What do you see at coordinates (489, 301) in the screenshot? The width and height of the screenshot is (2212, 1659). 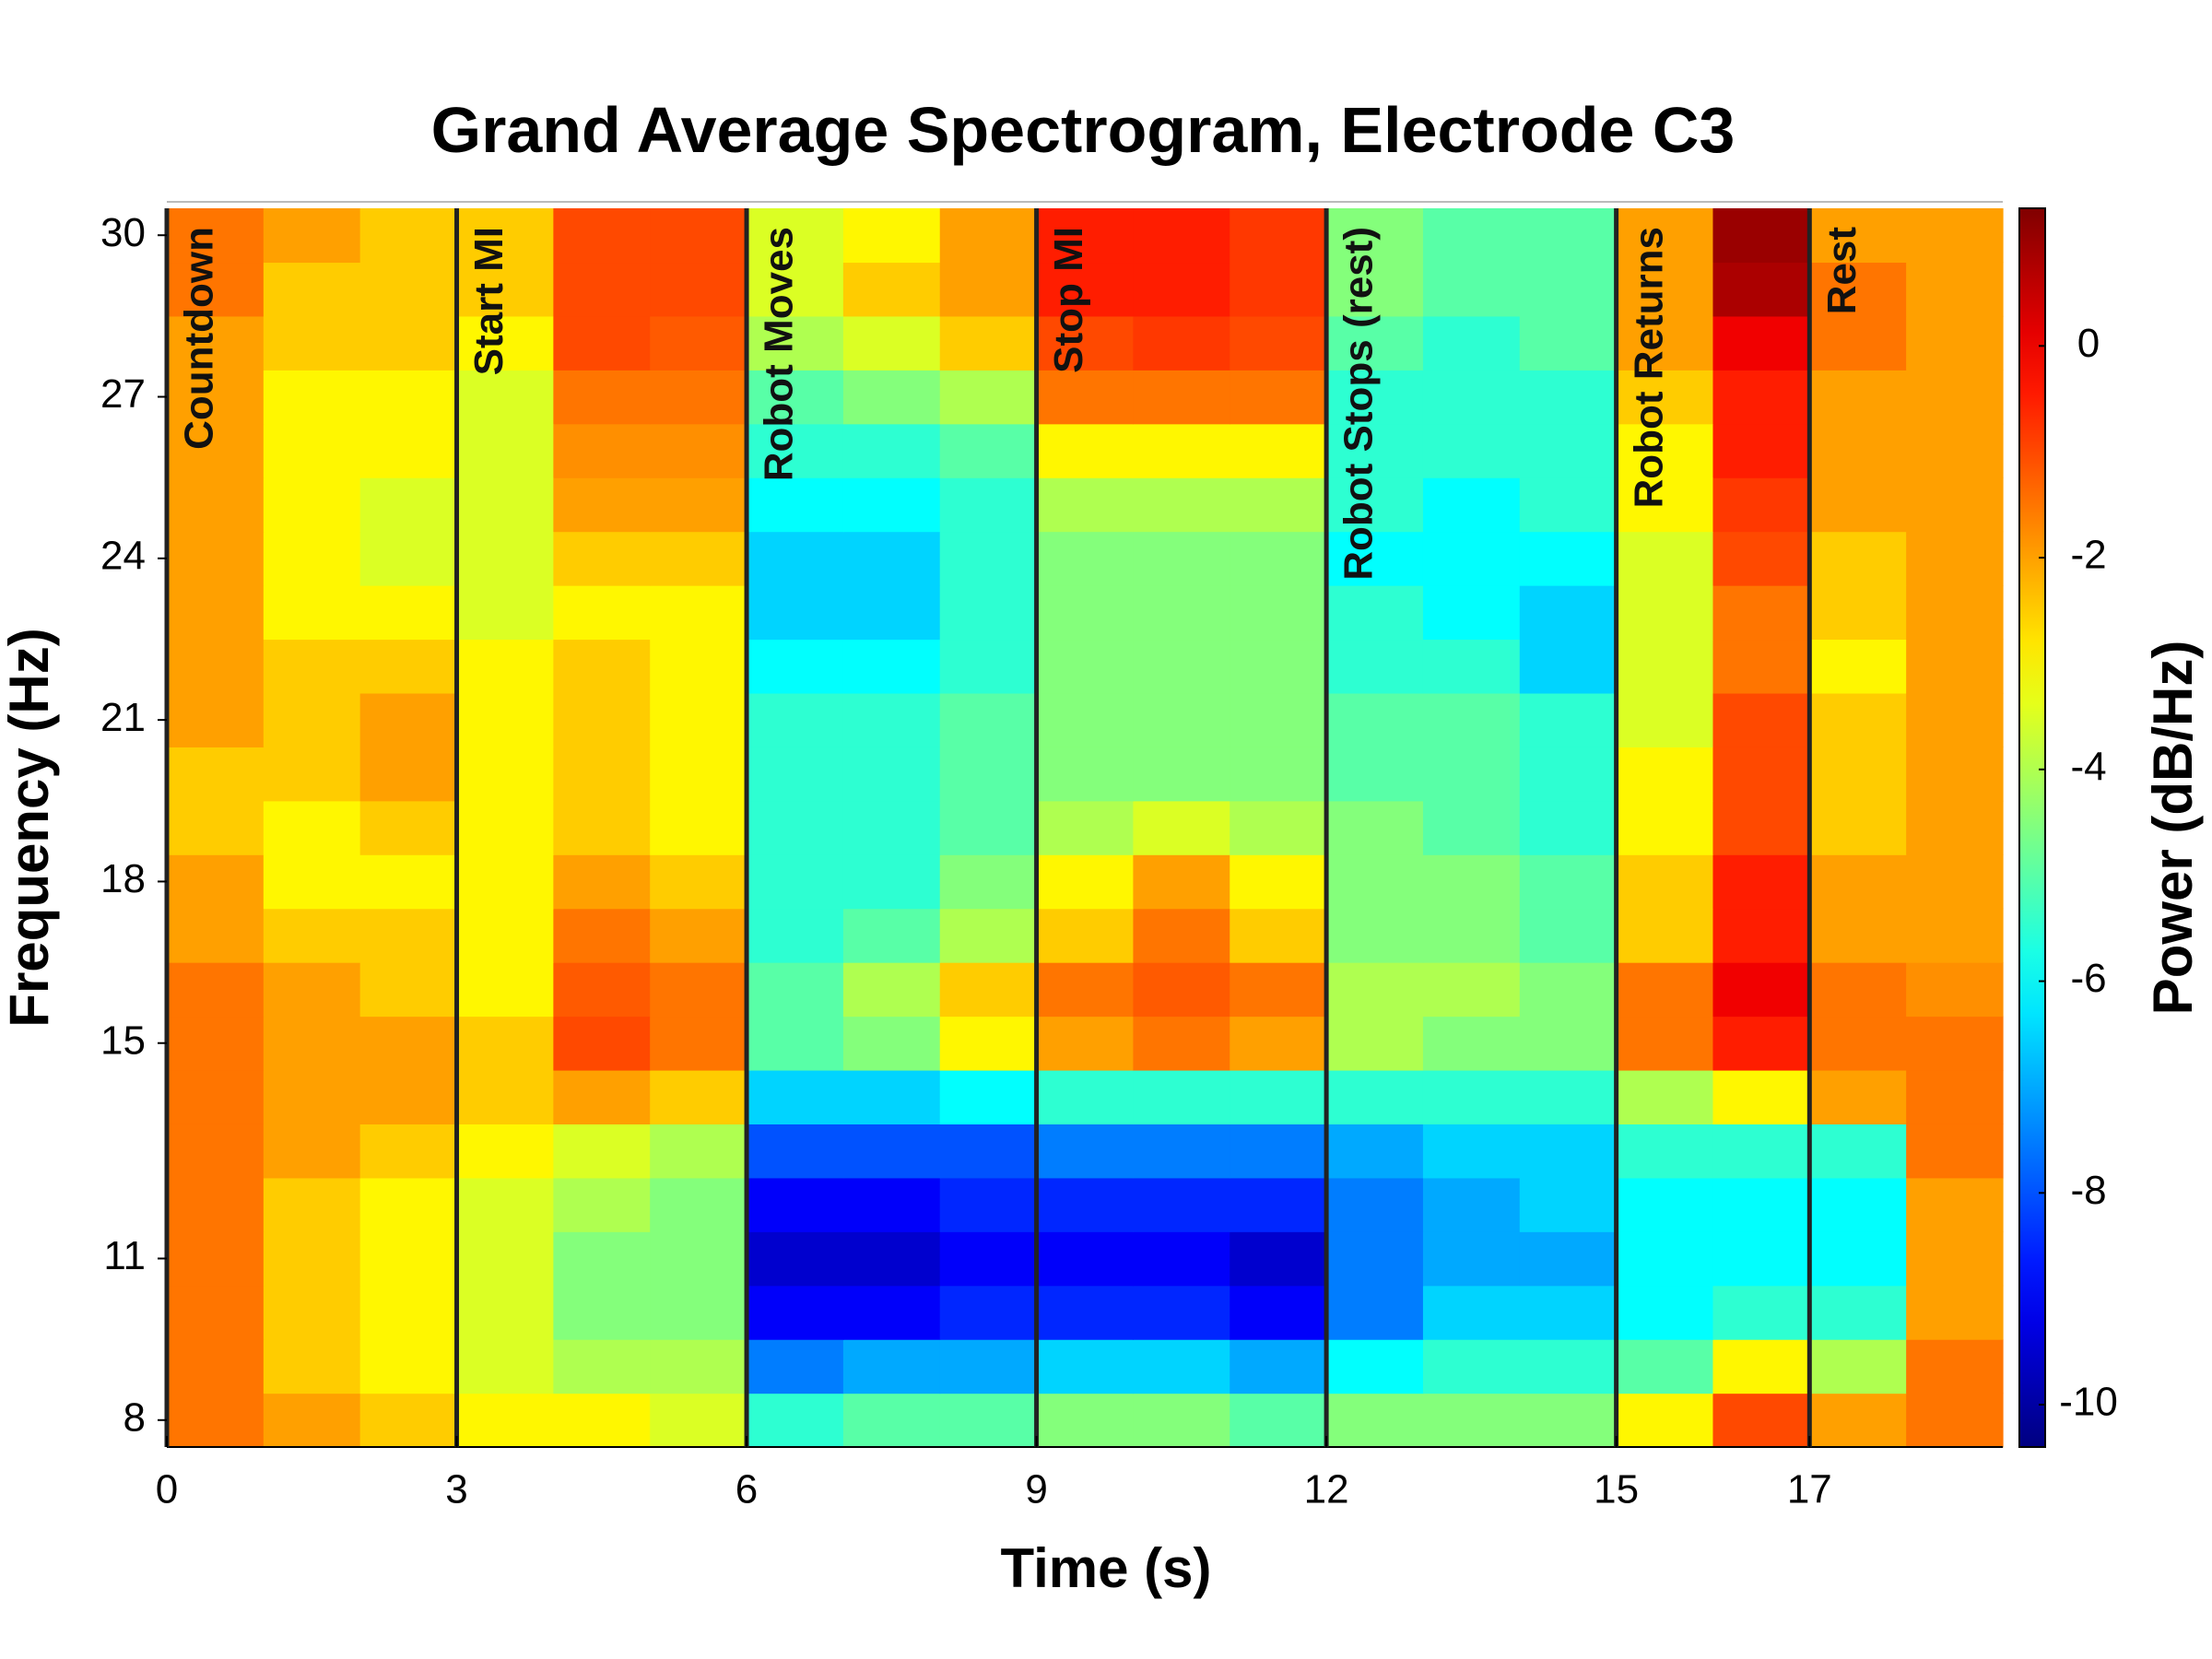 I see `event-label: Start MI` at bounding box center [489, 301].